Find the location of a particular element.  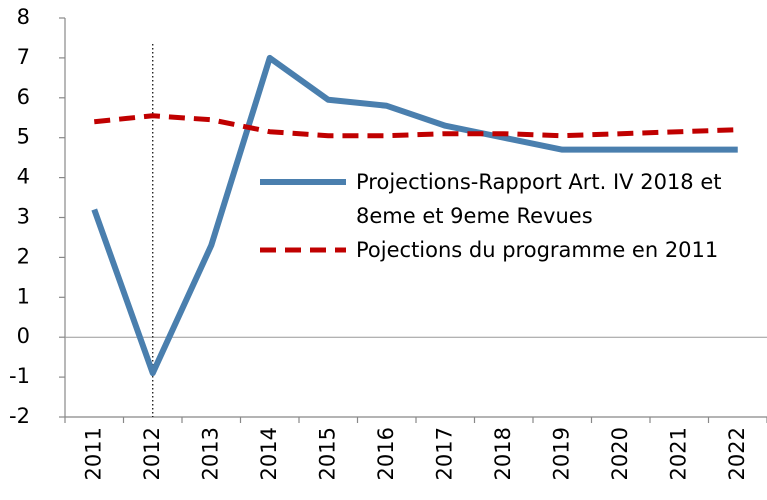

x-tick-label: 2018 is located at coordinates (503, 453).